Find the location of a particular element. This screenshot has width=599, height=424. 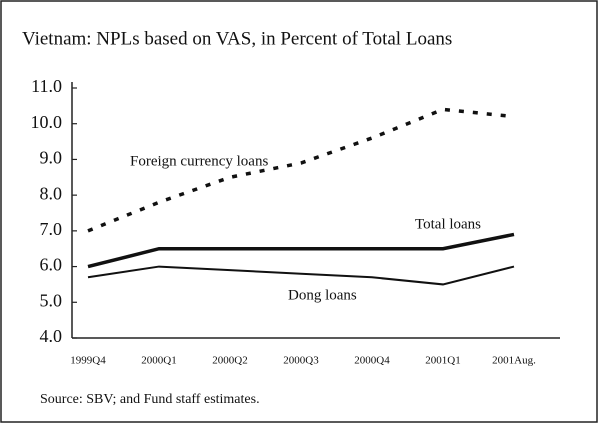

y-tick-label: 10.0 is located at coordinates (47, 122).